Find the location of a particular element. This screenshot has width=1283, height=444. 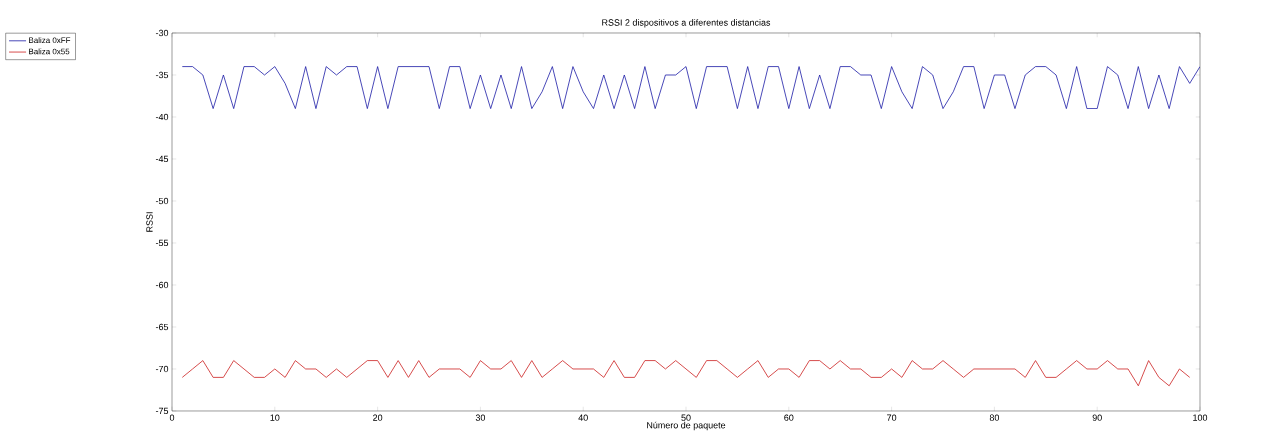

y-tick-label: -60 is located at coordinates (162, 285).